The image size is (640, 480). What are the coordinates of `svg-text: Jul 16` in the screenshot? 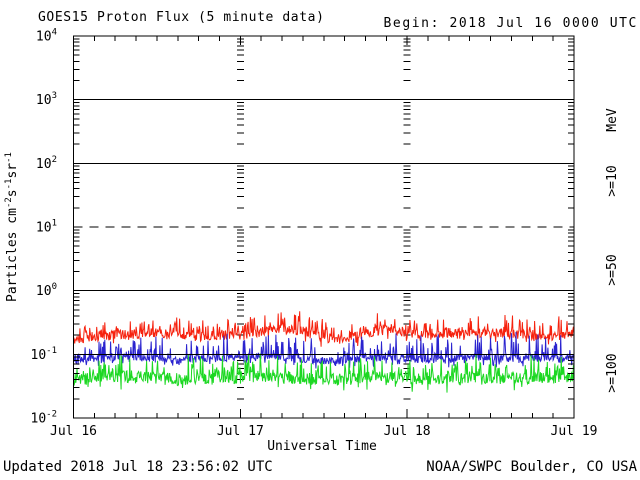 It's located at (73, 431).